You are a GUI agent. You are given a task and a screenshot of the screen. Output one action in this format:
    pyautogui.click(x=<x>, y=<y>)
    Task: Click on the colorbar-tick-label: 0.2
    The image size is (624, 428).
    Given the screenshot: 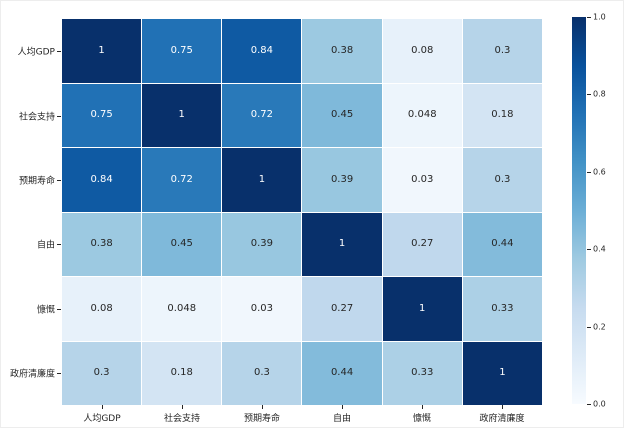 What is the action you would take?
    pyautogui.click(x=599, y=327)
    